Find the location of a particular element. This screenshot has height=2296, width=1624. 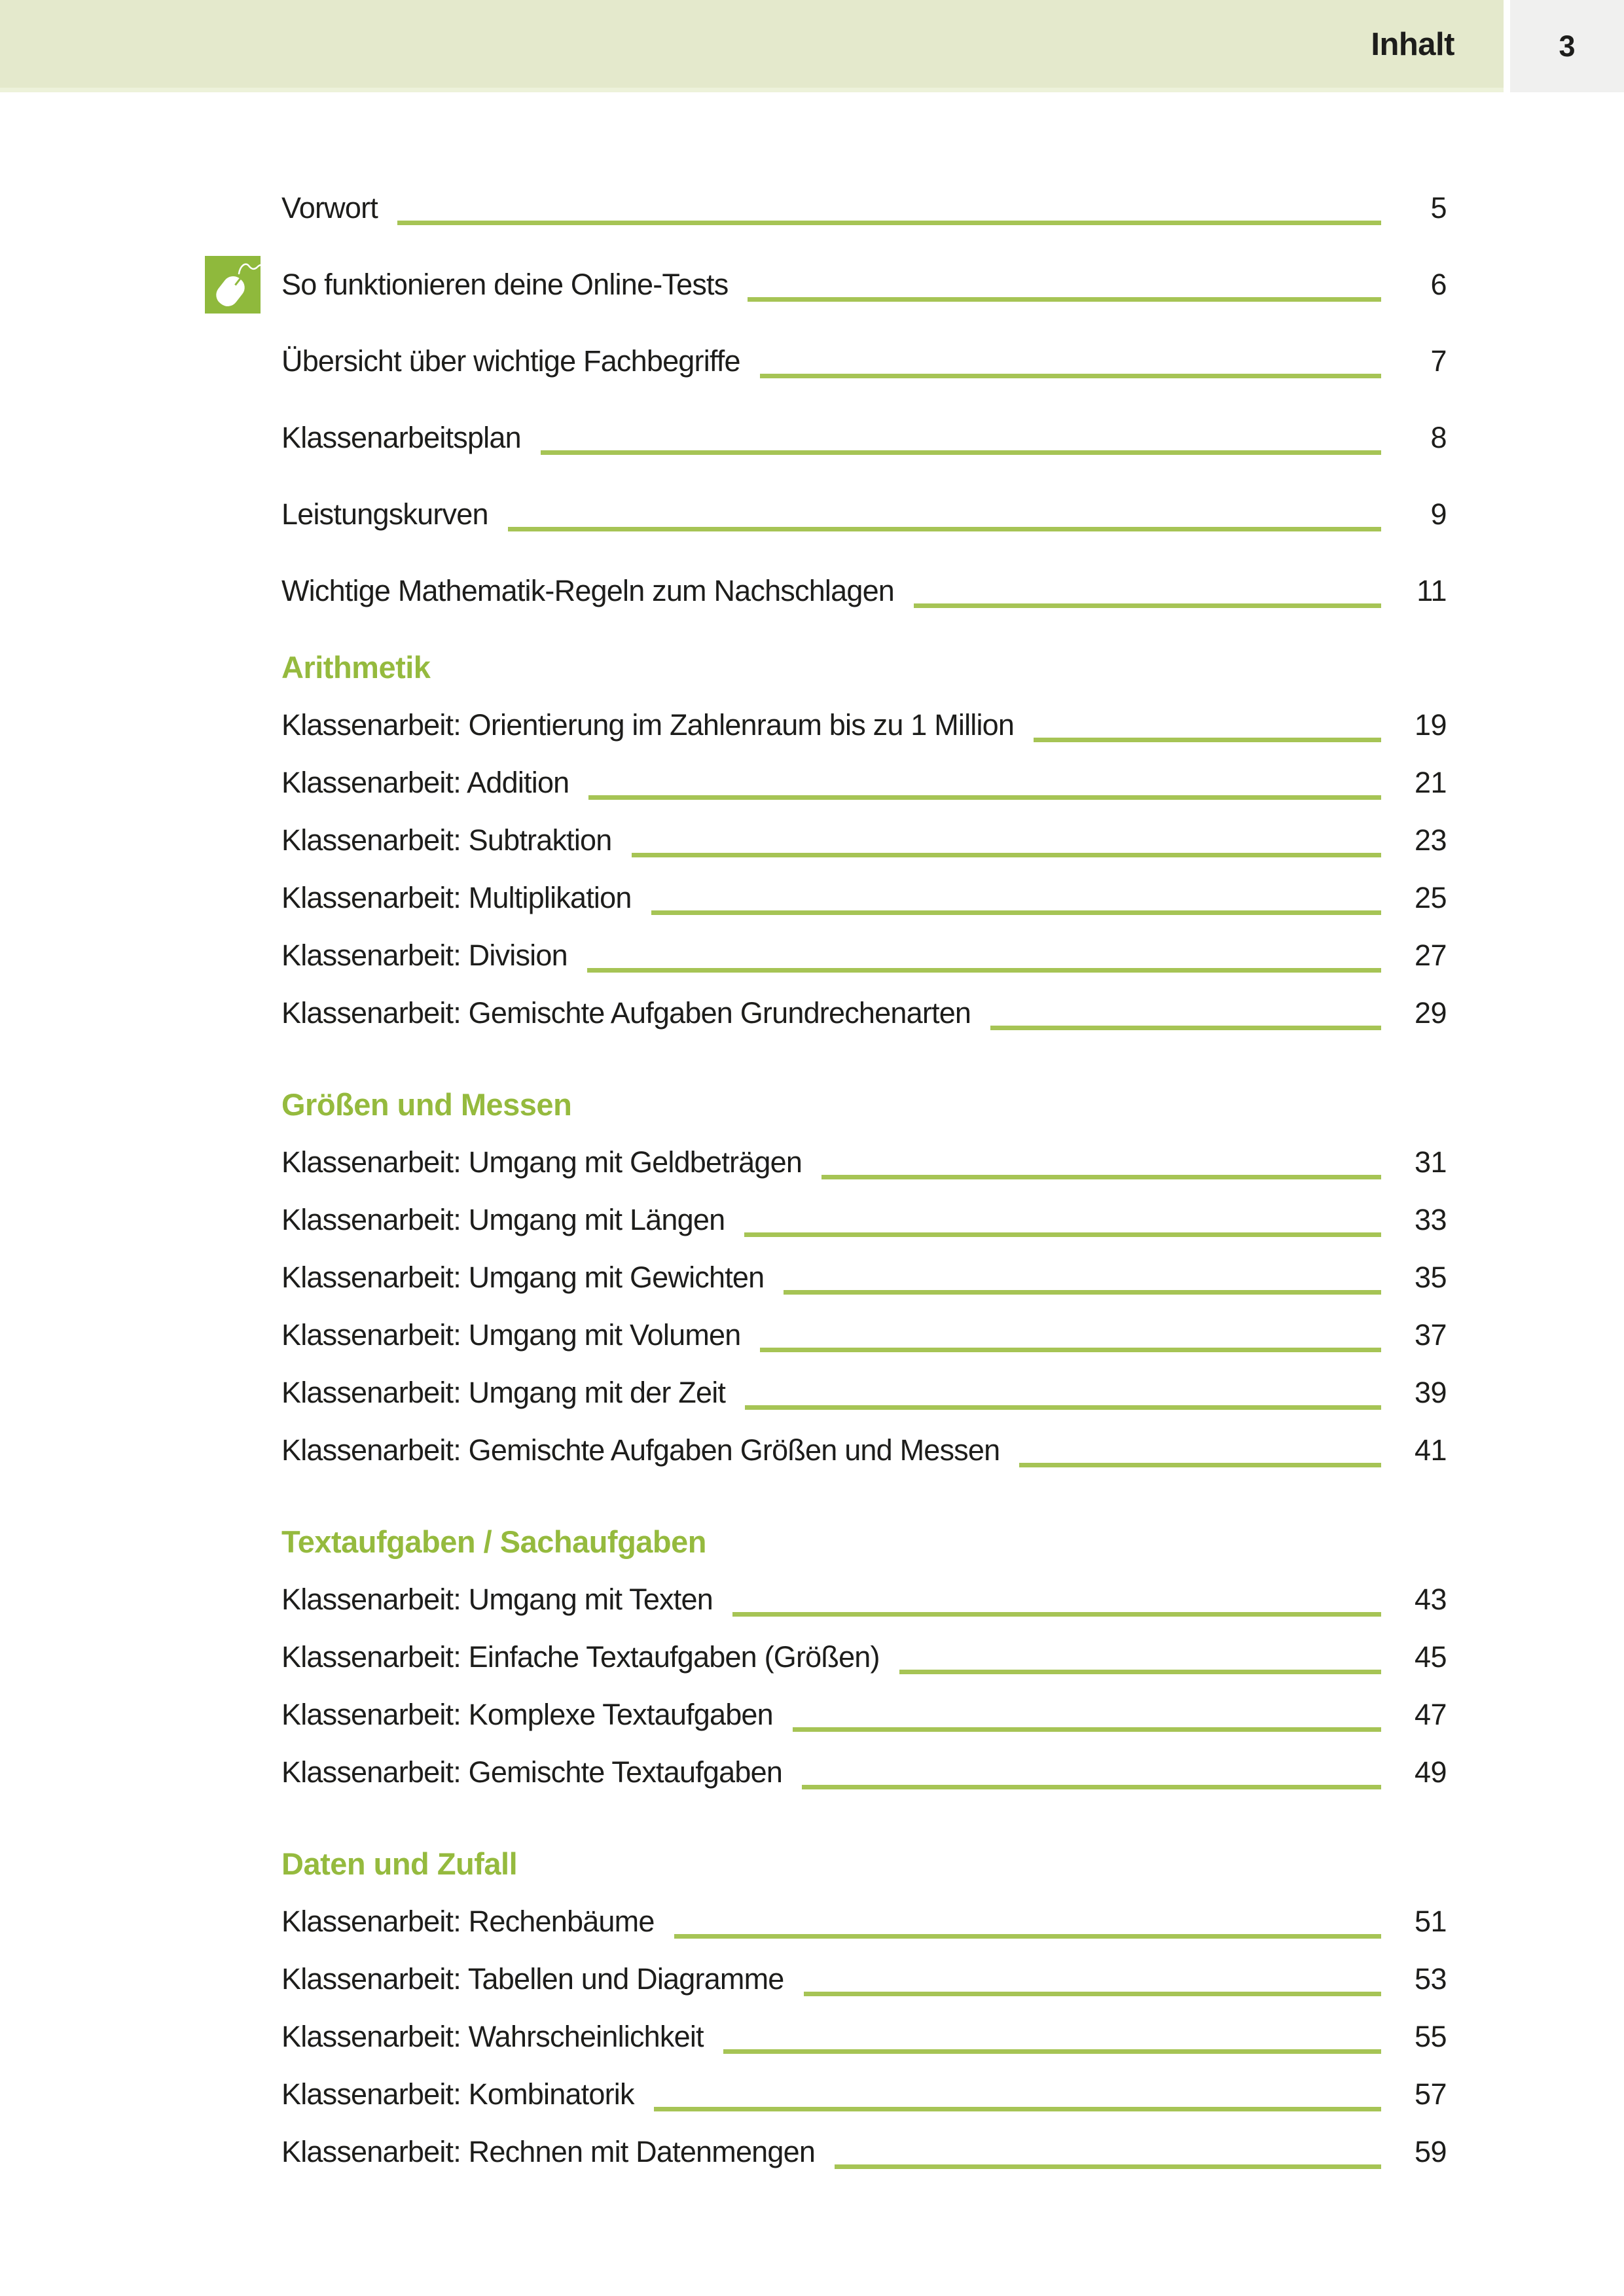

toc-entry-page: 5 is located at coordinates (1438, 207).